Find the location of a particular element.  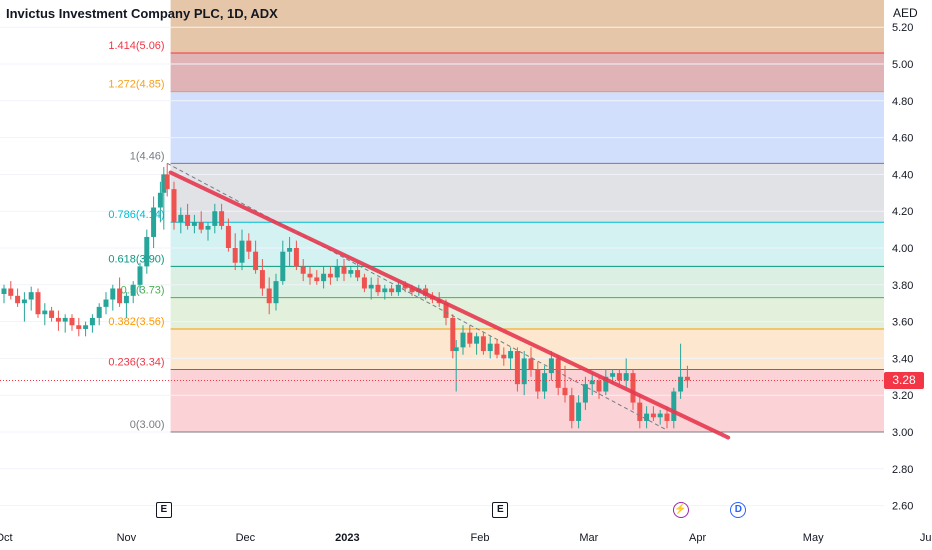

earnings-marker-nov: E is located at coordinates (163, 510).